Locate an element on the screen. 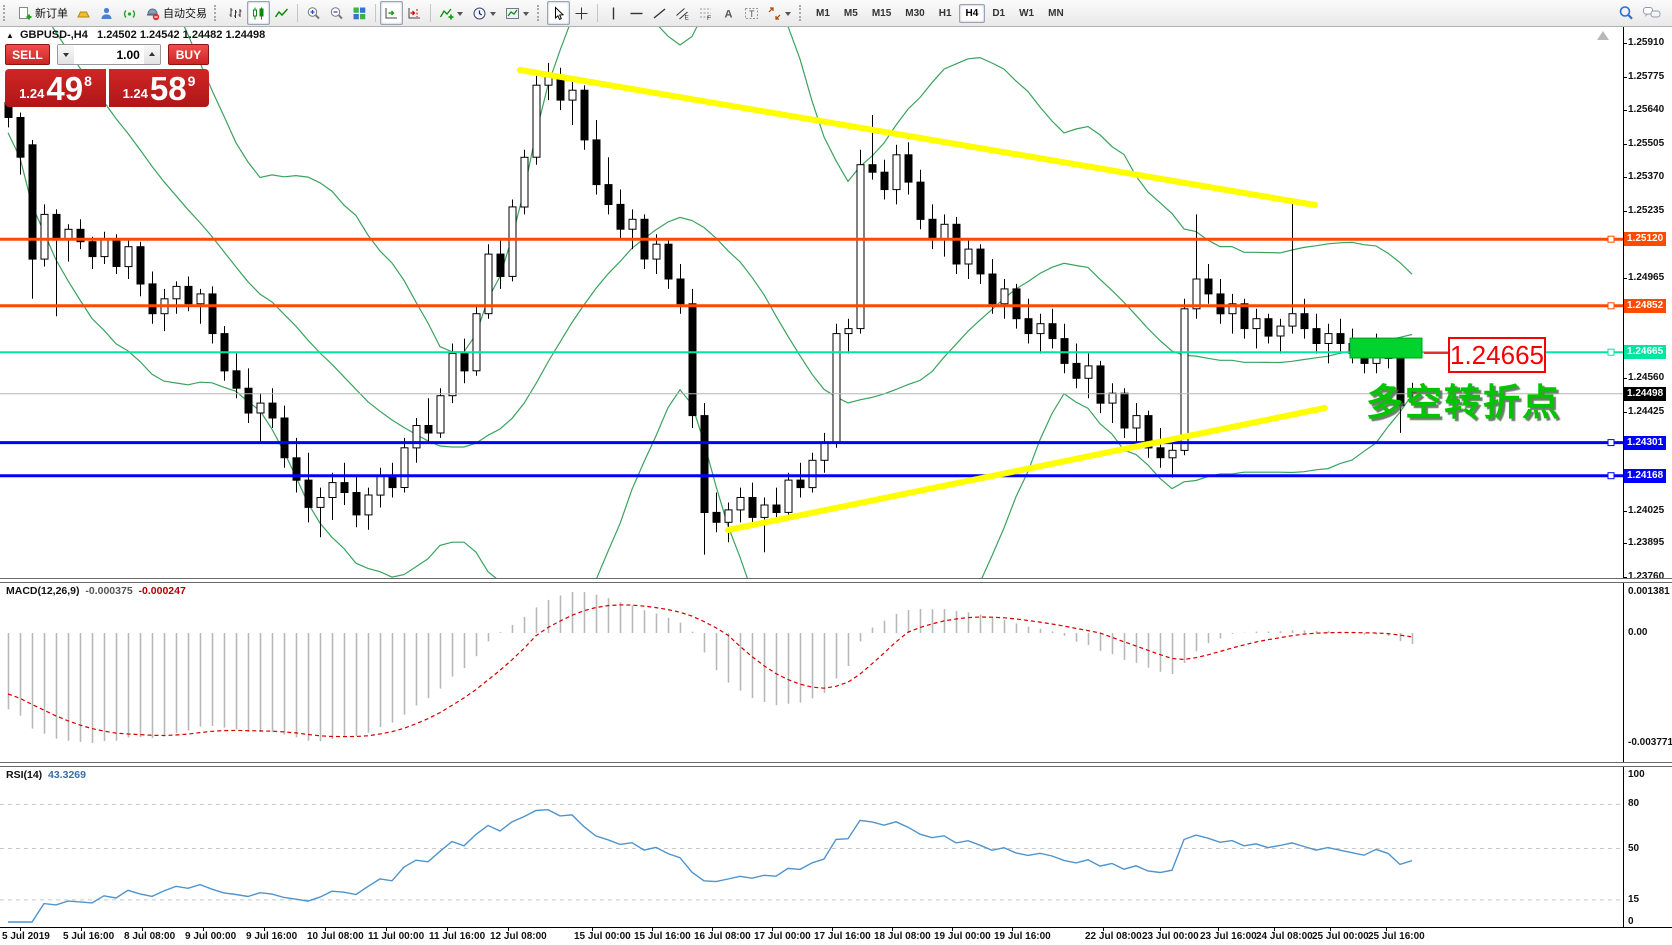  fibonacci-button: F is located at coordinates (705, 13).